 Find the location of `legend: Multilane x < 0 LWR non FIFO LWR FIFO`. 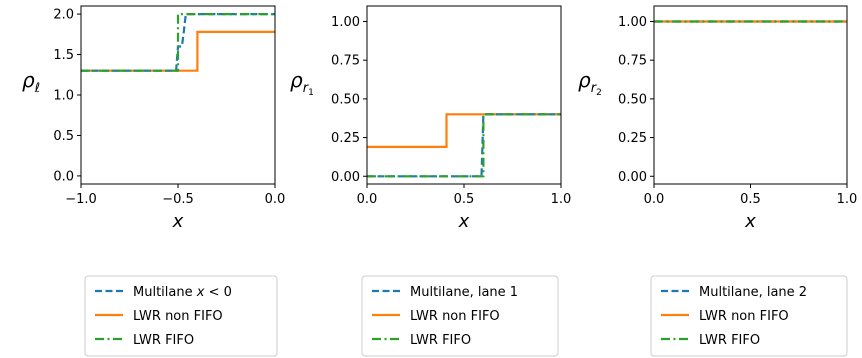

legend: Multilane x < 0 LWR non FIFO LWR FIFO is located at coordinates (181, 316).